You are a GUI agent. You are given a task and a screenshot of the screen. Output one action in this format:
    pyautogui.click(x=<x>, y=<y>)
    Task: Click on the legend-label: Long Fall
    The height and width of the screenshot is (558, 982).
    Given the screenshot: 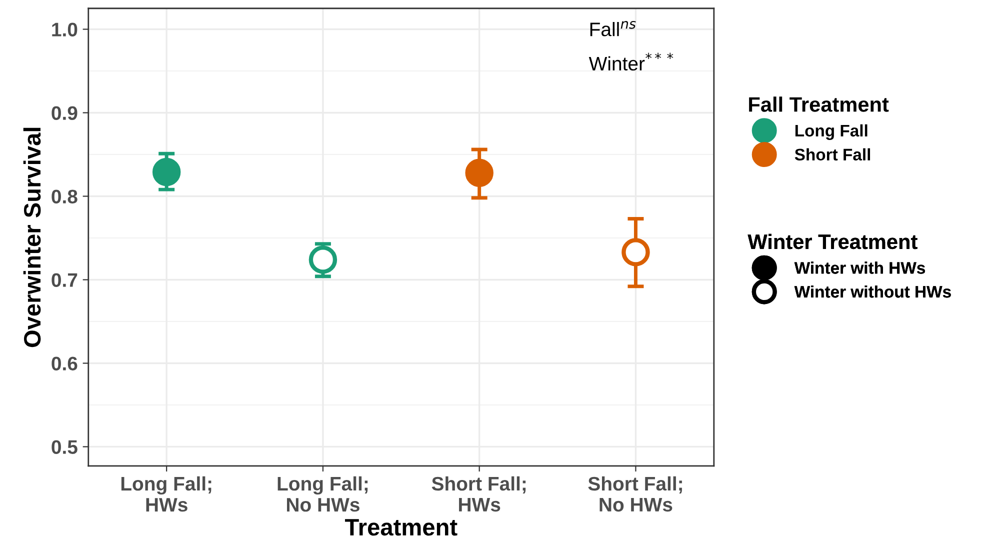 What is the action you would take?
    pyautogui.click(x=831, y=132)
    